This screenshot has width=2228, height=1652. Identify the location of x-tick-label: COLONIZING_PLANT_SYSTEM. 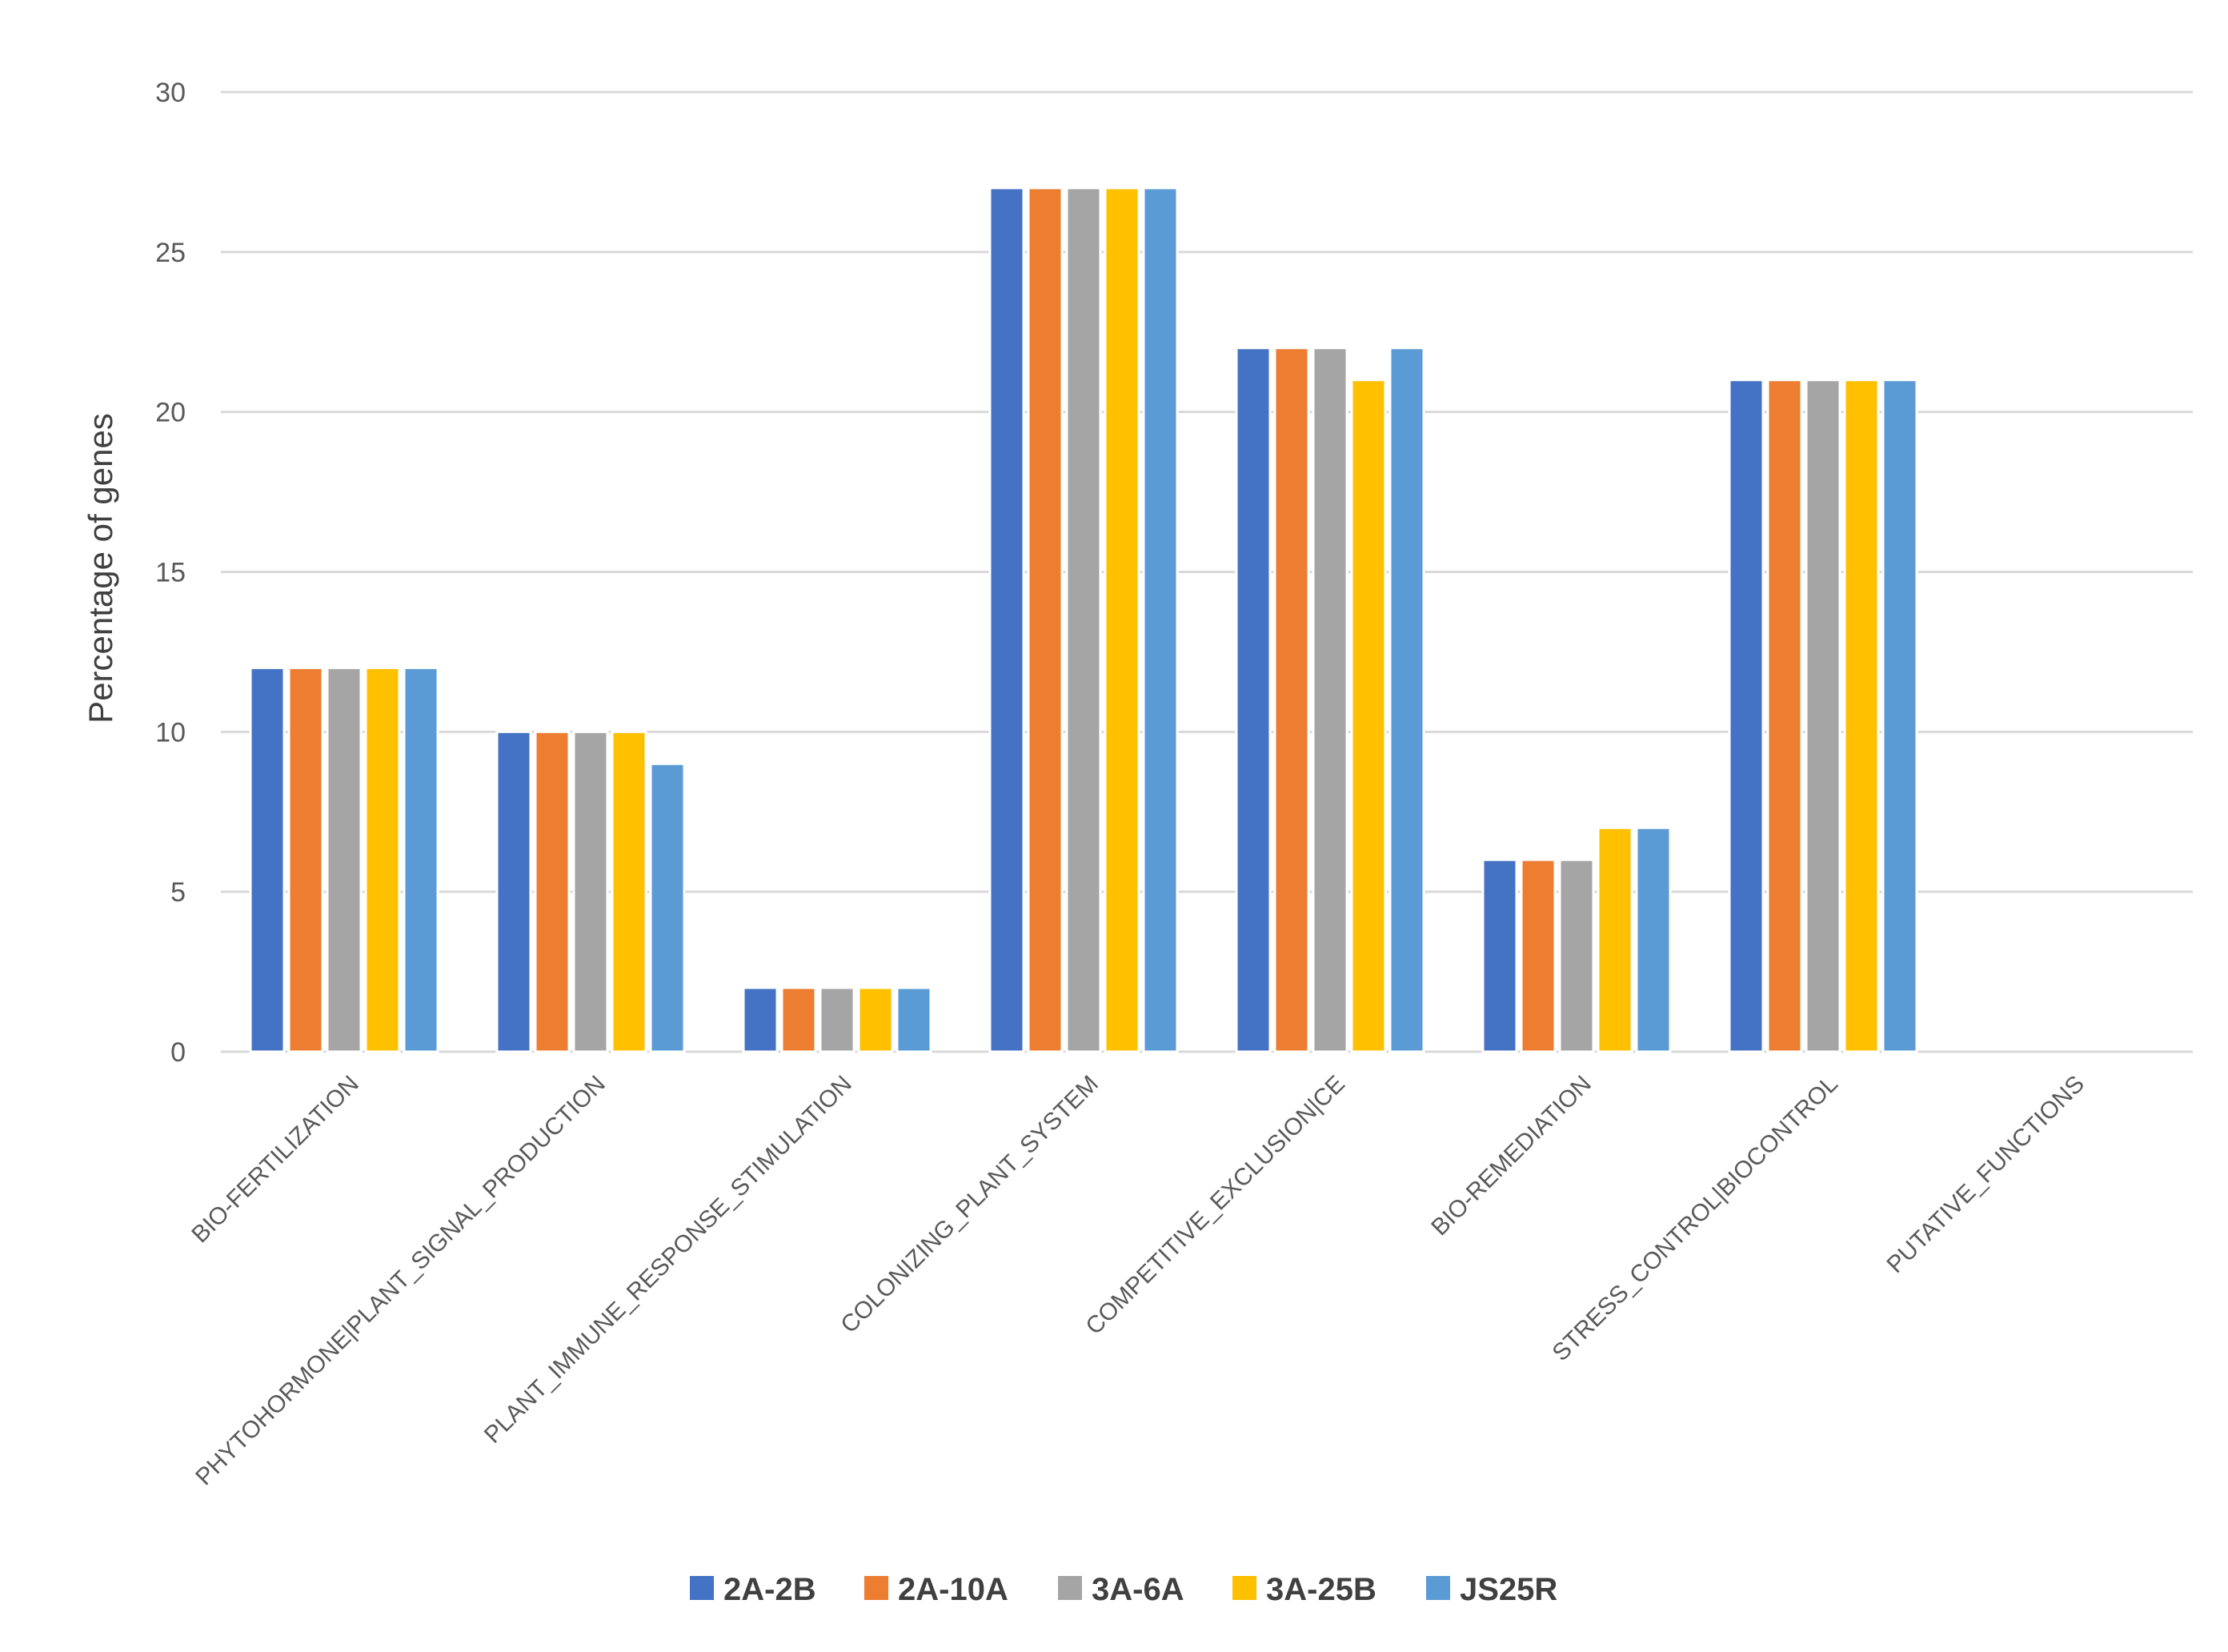
(970, 1205).